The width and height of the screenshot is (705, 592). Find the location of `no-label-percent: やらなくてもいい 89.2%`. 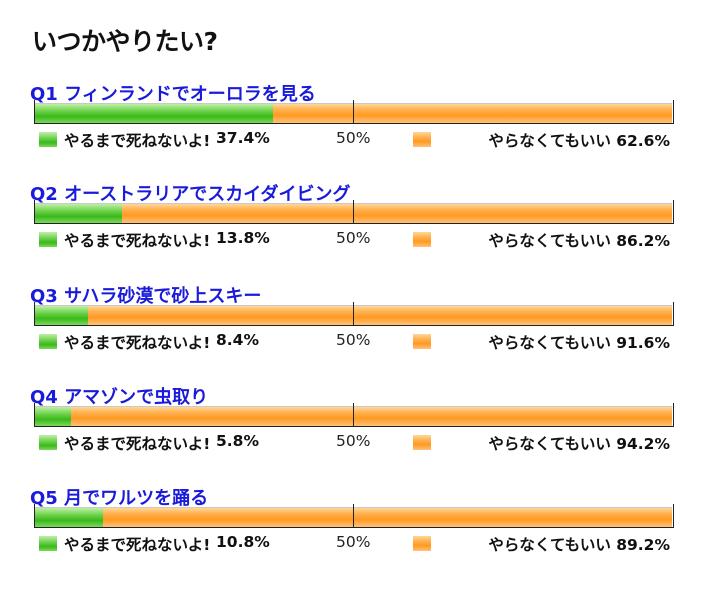

no-label-percent: やらなくてもいい 89.2% is located at coordinates (579, 545).